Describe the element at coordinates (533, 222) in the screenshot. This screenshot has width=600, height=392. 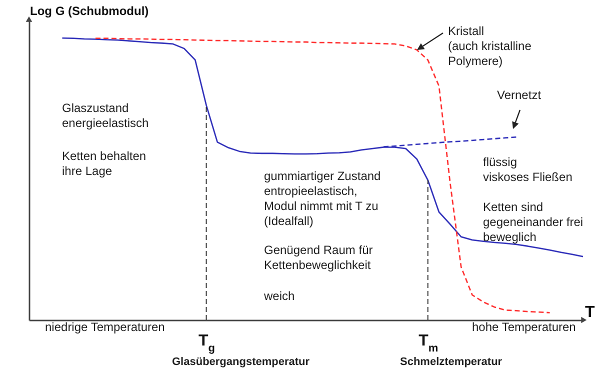
I see `annotation: Ketten sind gegeneinander frei beweglich` at that location.